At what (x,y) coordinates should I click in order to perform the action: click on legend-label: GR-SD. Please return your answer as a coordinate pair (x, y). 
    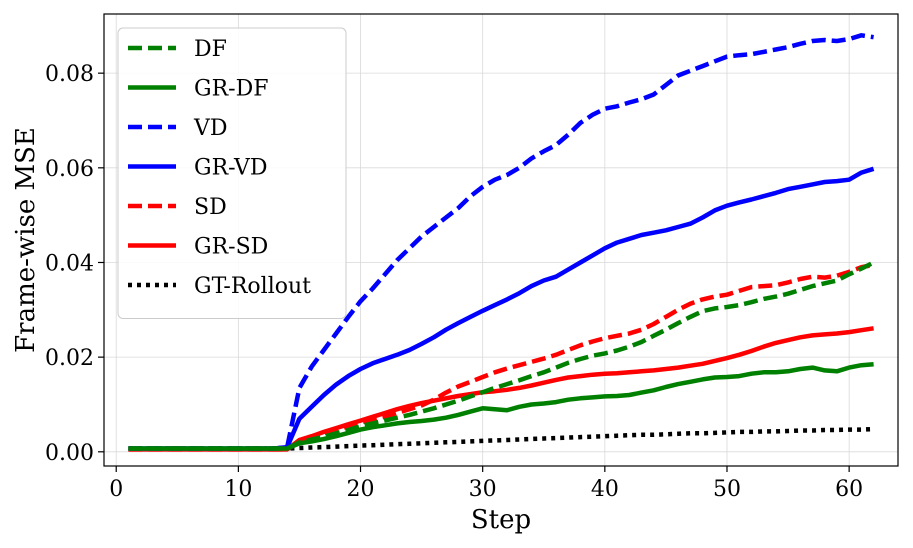
    Looking at the image, I should click on (231, 247).